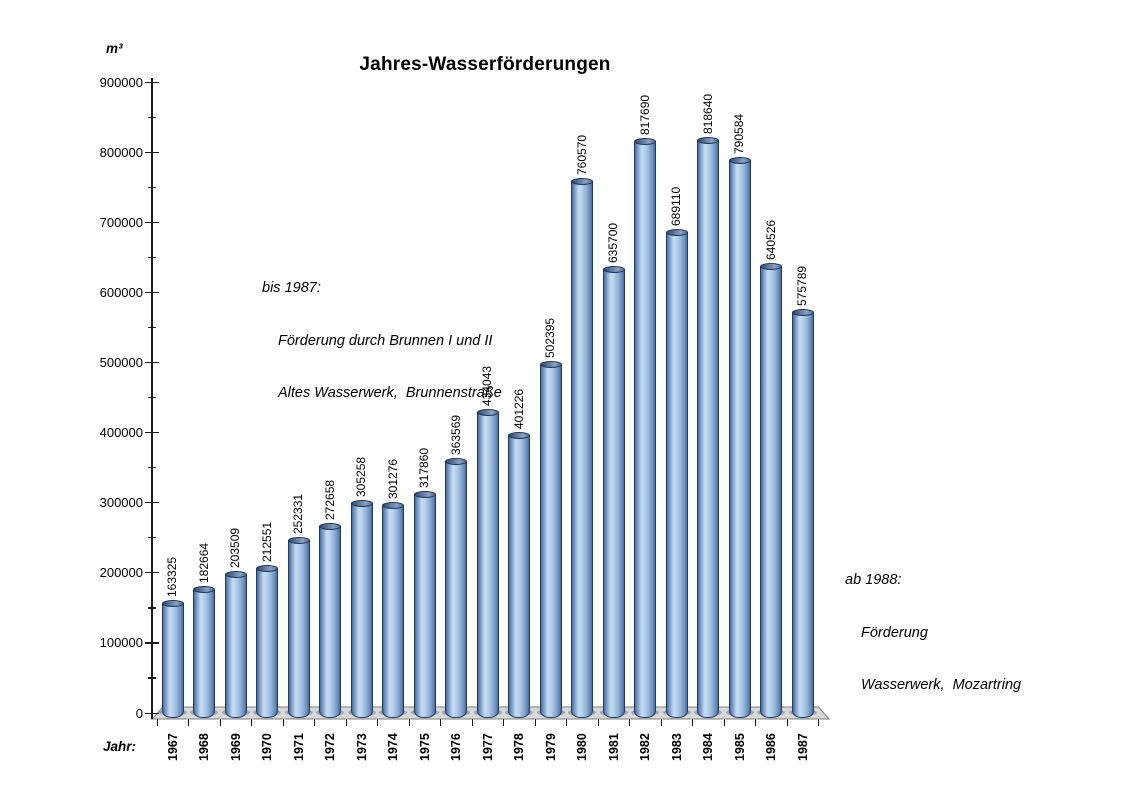 The image size is (1123, 794). What do you see at coordinates (613, 243) in the screenshot?
I see `bar-value-label: 635700` at bounding box center [613, 243].